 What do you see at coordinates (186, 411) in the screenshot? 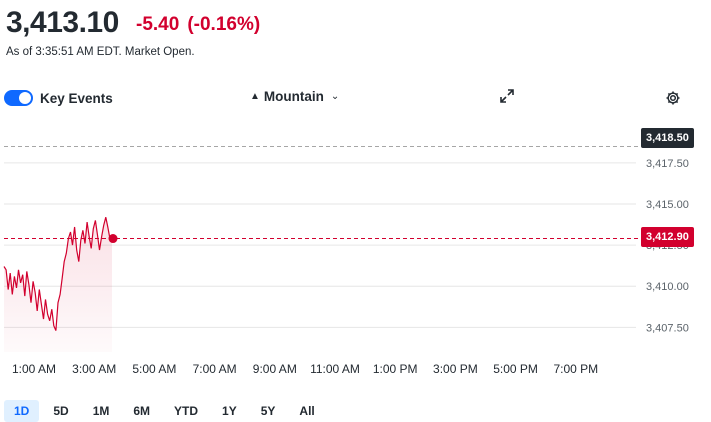
I see `range-button-ytd: YTD` at bounding box center [186, 411].